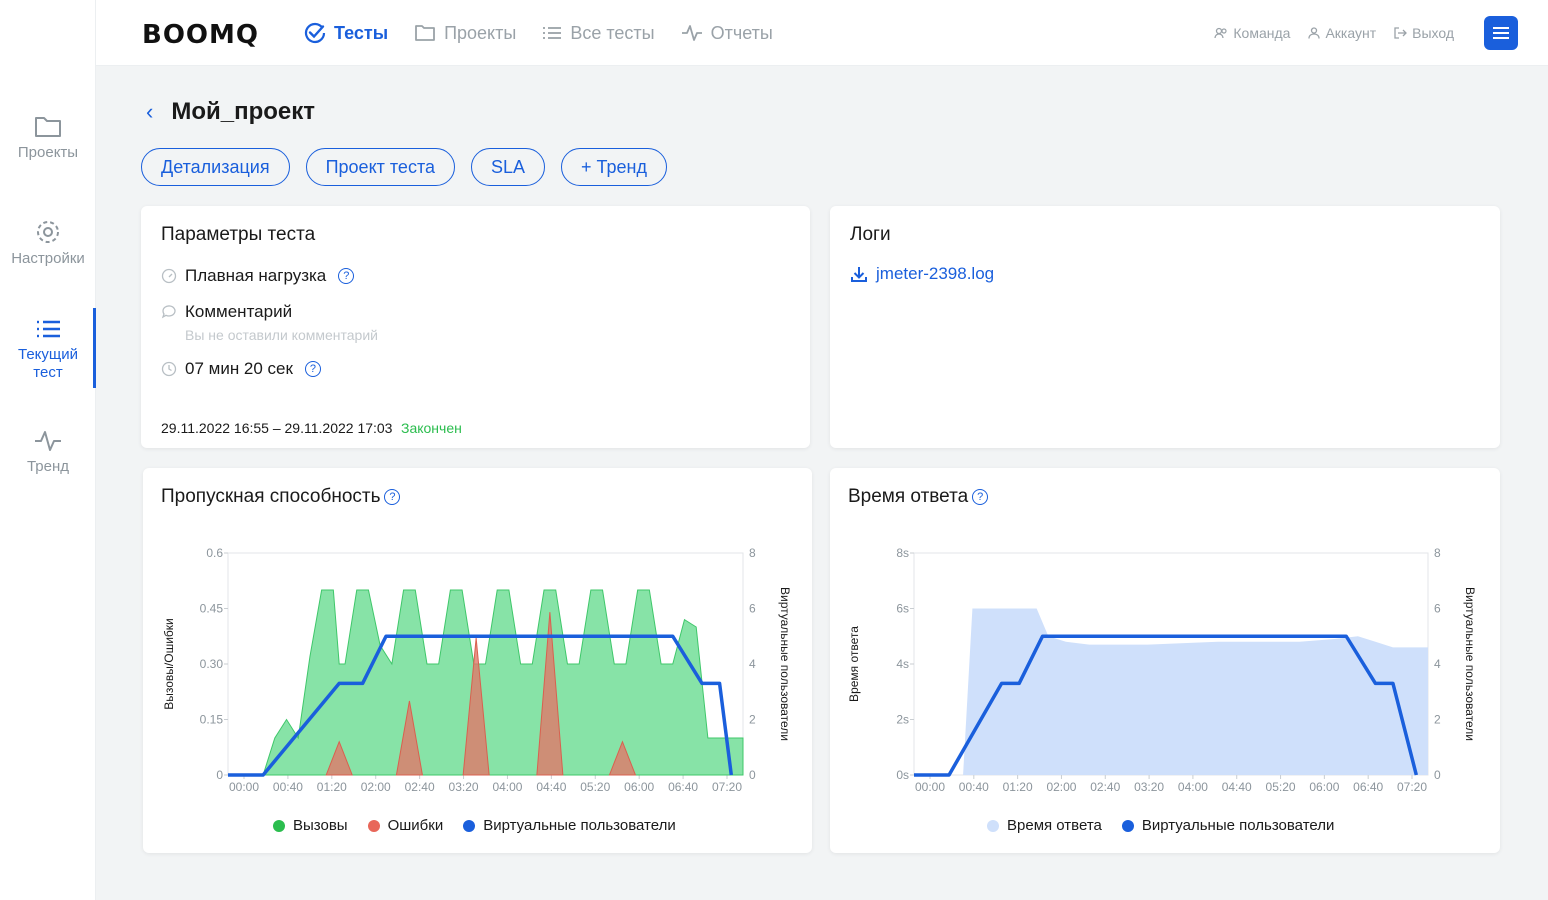 The width and height of the screenshot is (1548, 900). Describe the element at coordinates (902, 775) in the screenshot. I see `y-tick-label: 0s` at that location.